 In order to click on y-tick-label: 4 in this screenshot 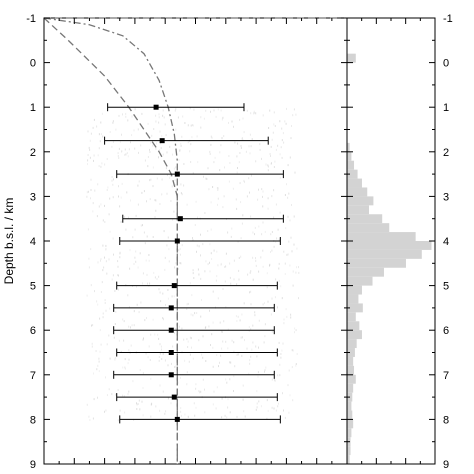, I will do `click(33, 242)`.